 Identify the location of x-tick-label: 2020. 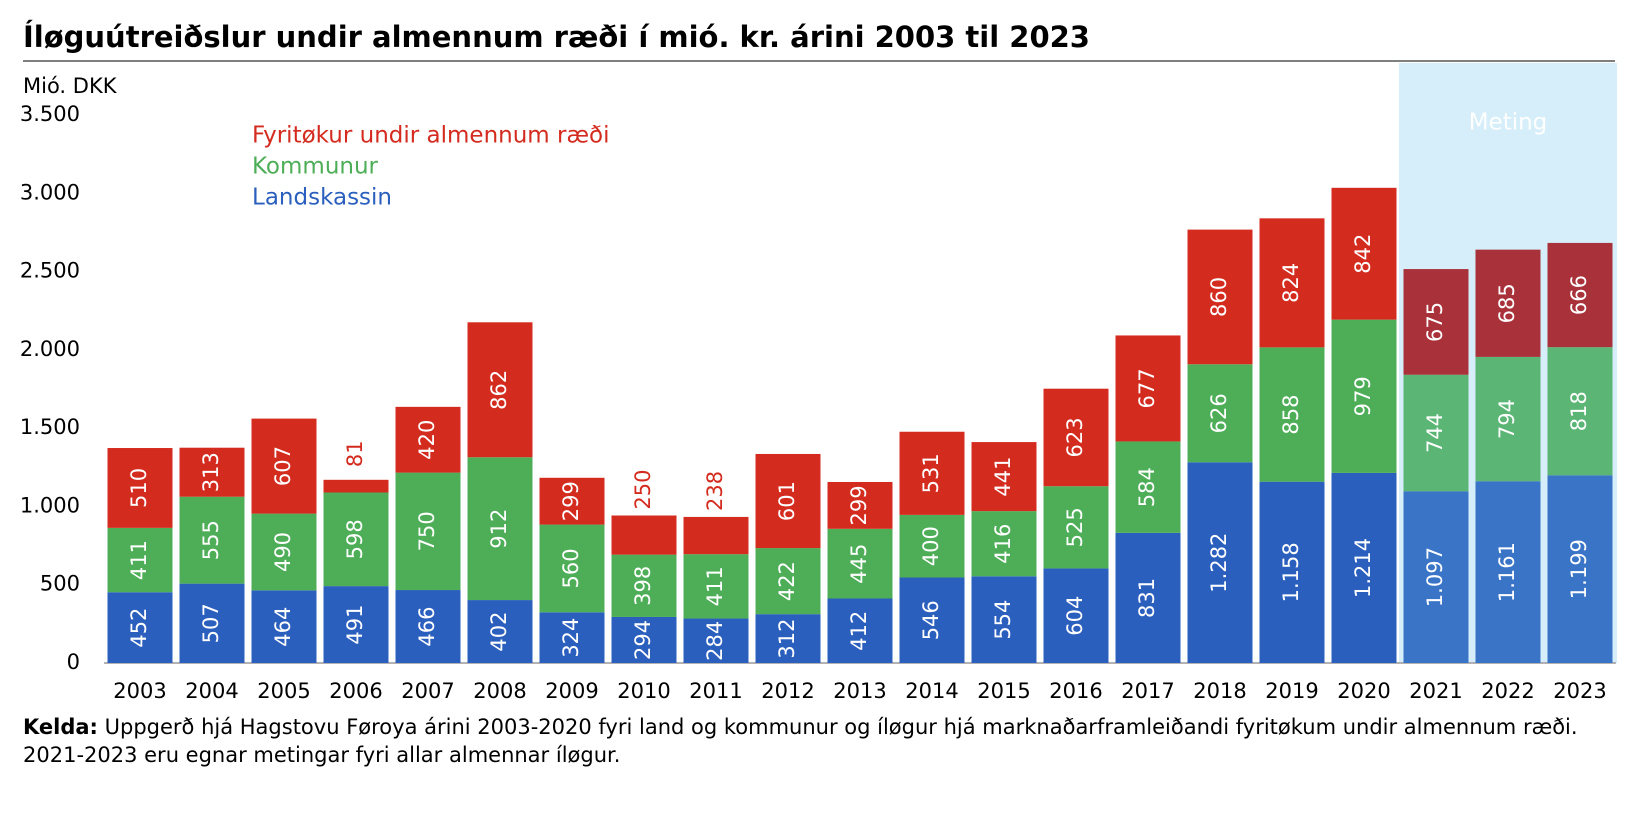
(1363, 691).